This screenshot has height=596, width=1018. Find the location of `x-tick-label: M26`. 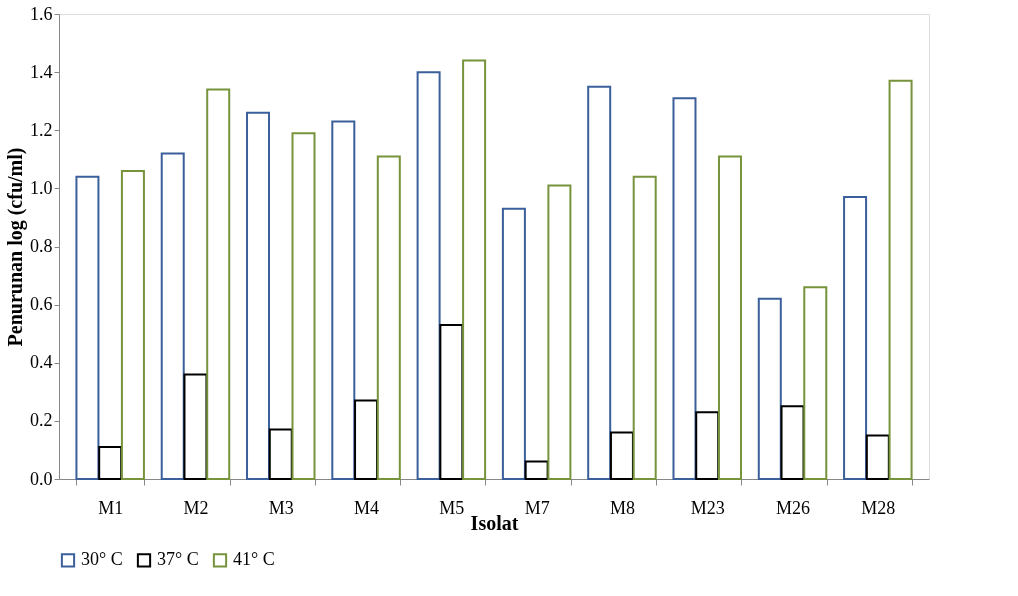

x-tick-label: M26 is located at coordinates (793, 507).